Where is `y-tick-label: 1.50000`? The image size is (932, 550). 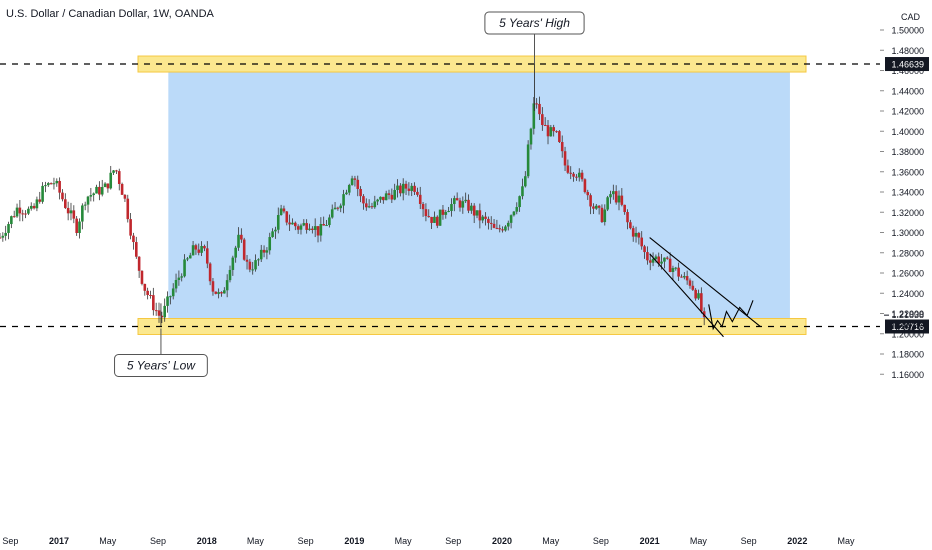 y-tick-label: 1.50000 is located at coordinates (907, 31).